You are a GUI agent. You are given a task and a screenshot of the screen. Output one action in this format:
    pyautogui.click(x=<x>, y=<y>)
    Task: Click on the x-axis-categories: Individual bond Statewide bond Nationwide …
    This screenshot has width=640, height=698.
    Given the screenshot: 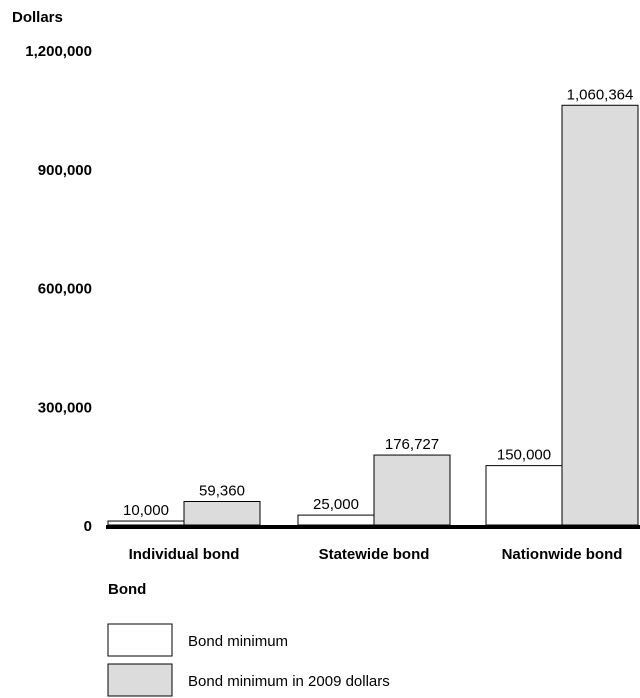 What is the action you would take?
    pyautogui.click(x=376, y=554)
    